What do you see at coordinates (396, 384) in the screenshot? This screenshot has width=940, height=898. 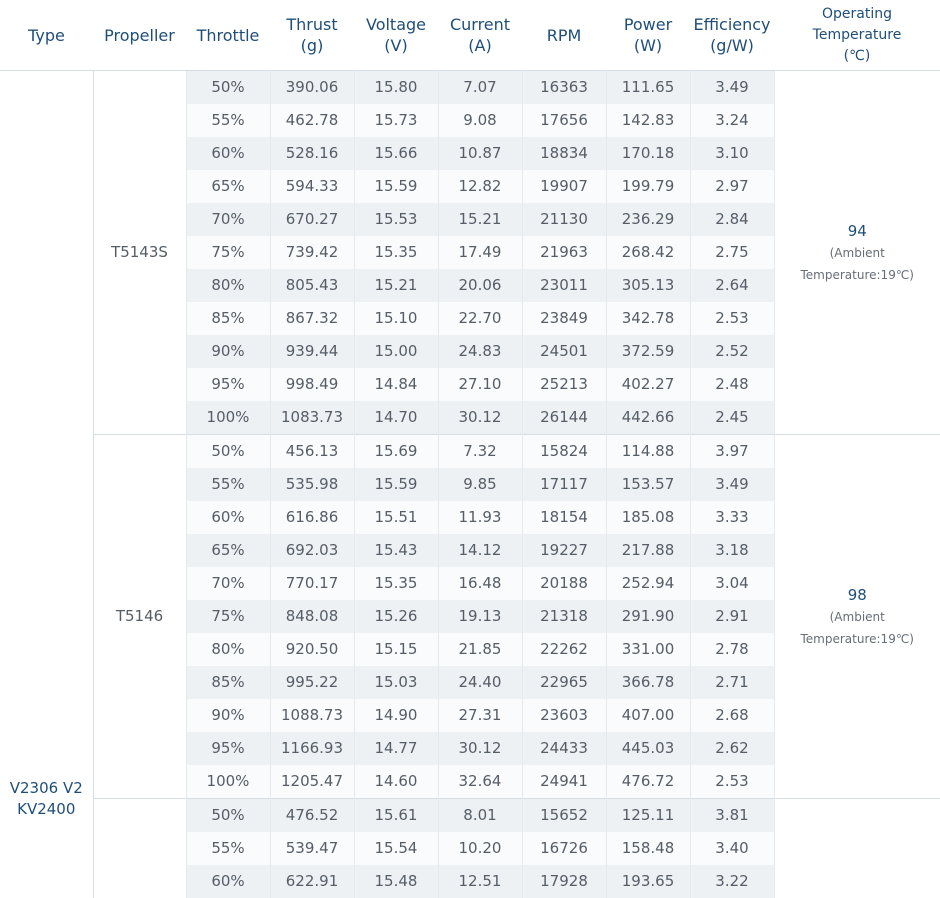 I see `voltage-cell: 14.84` at bounding box center [396, 384].